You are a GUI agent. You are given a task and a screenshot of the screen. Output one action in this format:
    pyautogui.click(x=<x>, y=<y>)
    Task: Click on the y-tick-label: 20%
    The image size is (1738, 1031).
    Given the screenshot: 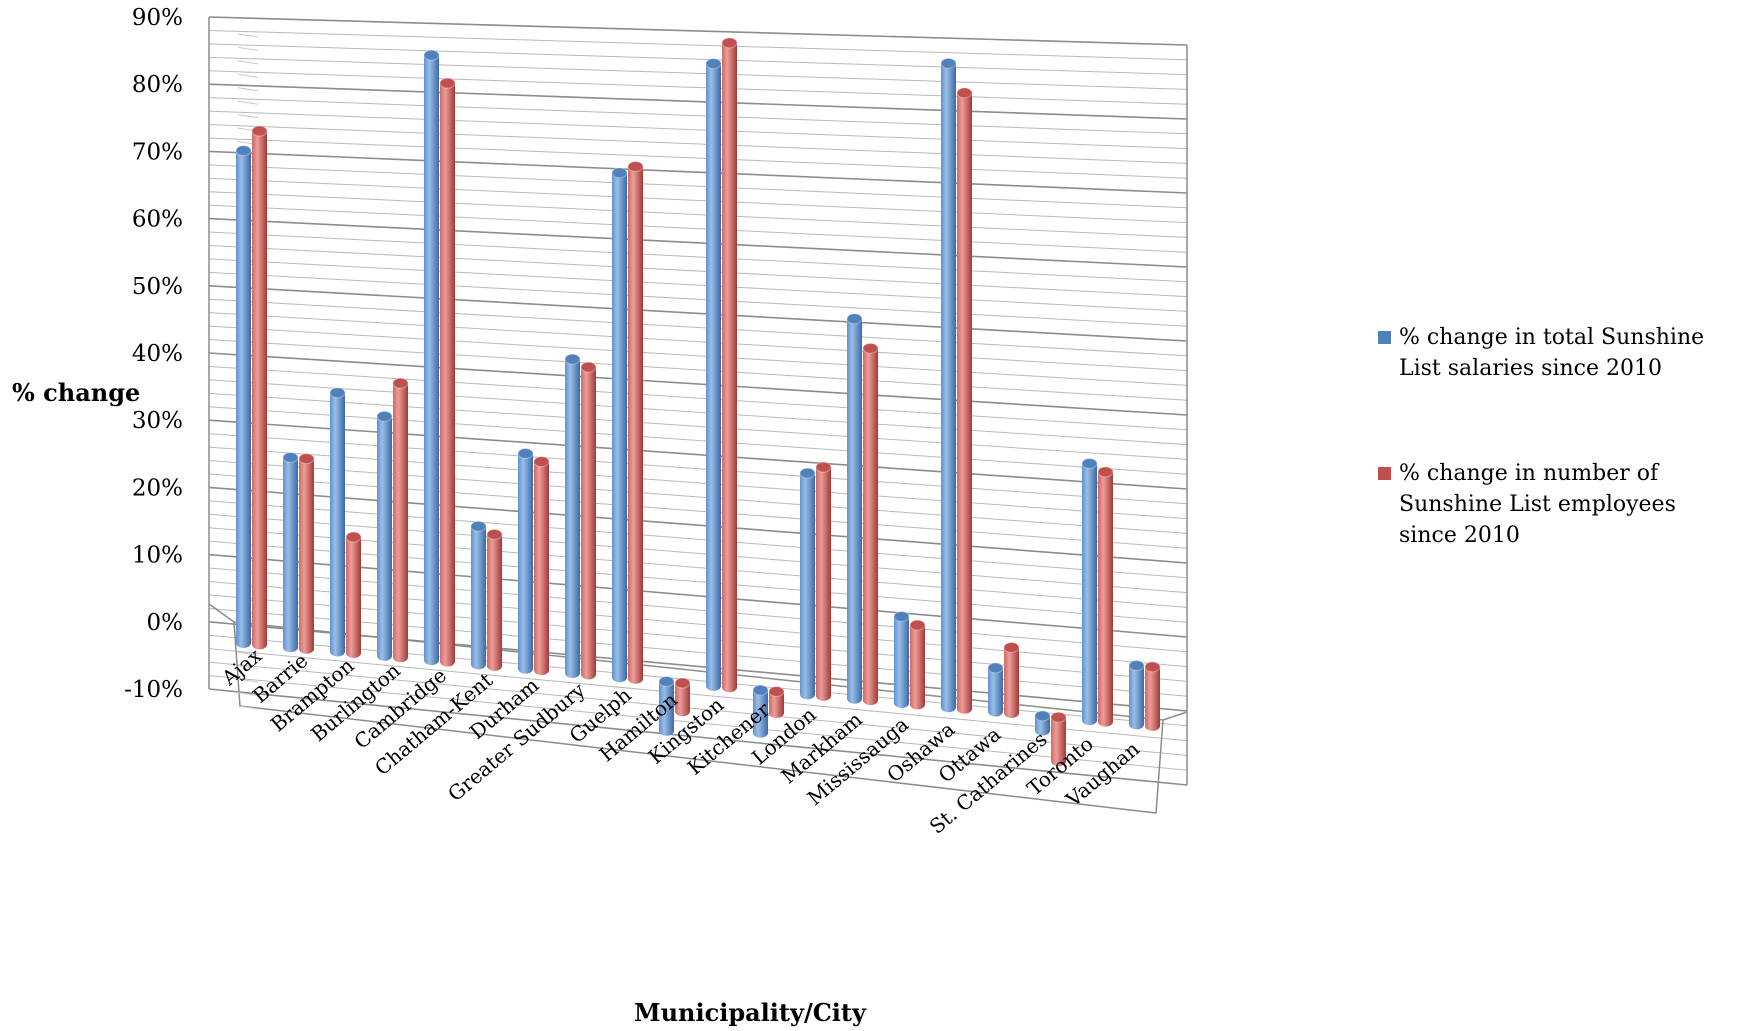 What is the action you would take?
    pyautogui.click(x=157, y=488)
    